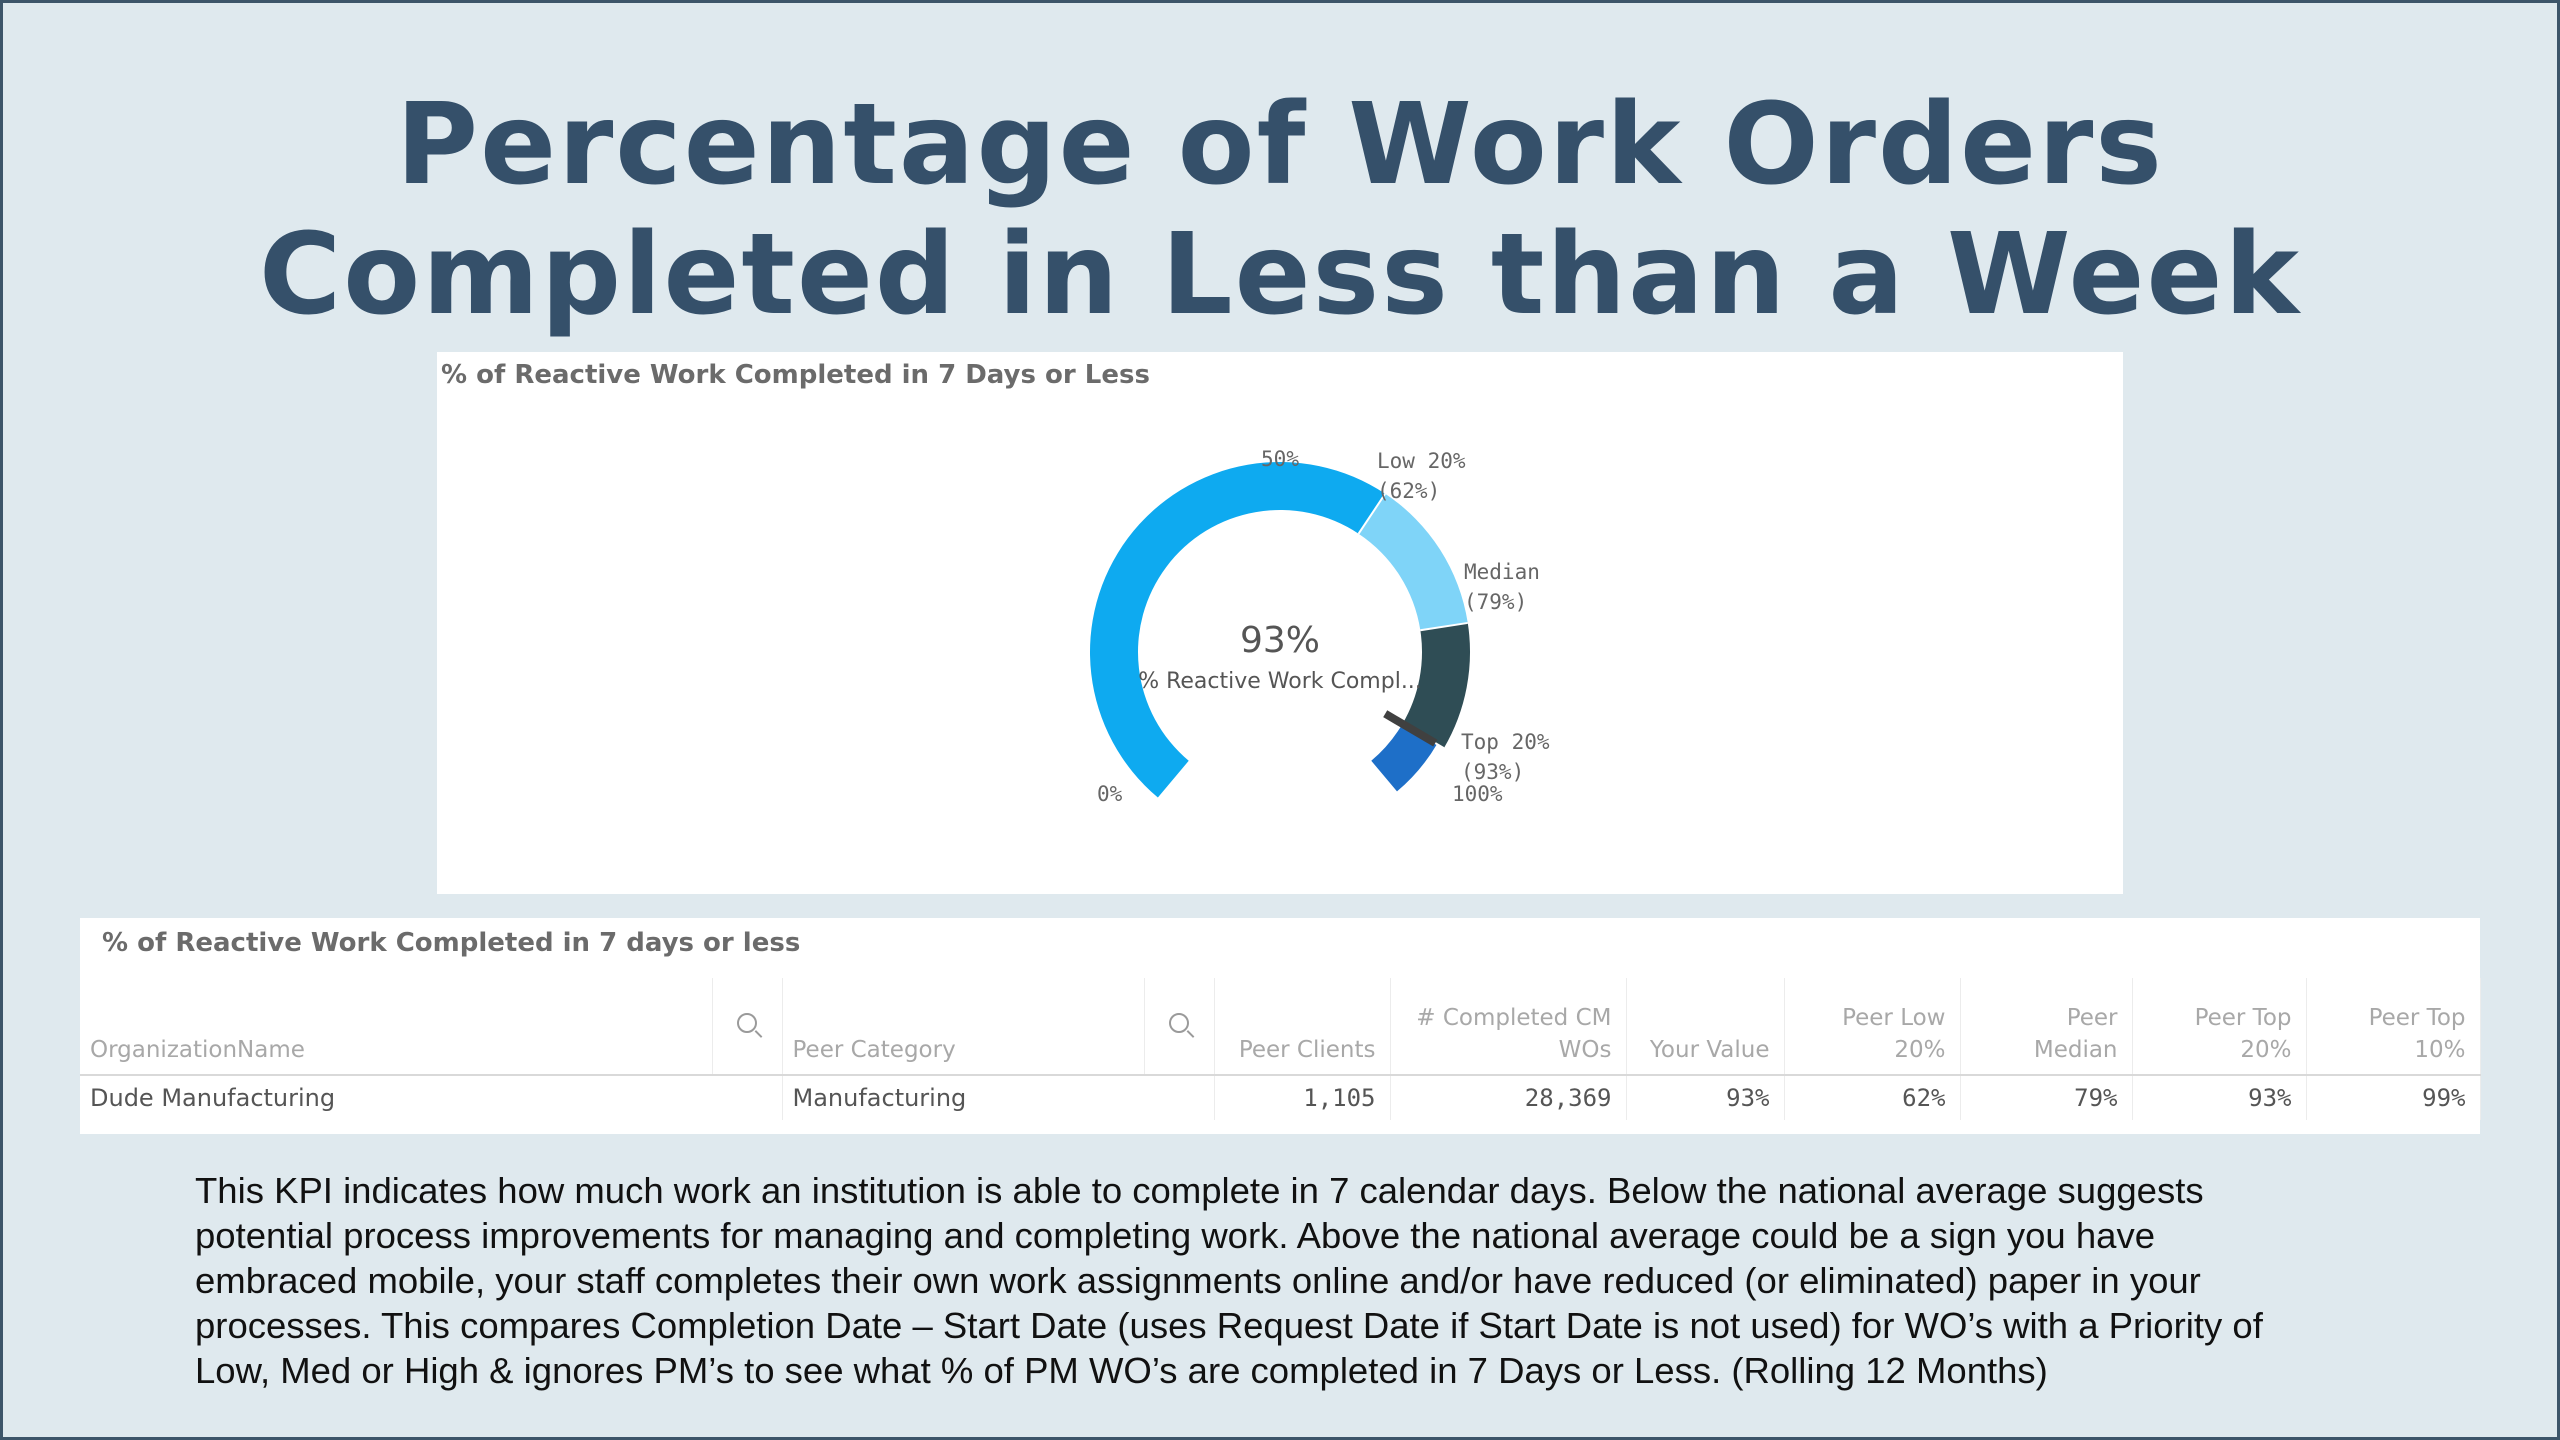  I want to click on header-label: OrganizationName, so click(197, 1050).